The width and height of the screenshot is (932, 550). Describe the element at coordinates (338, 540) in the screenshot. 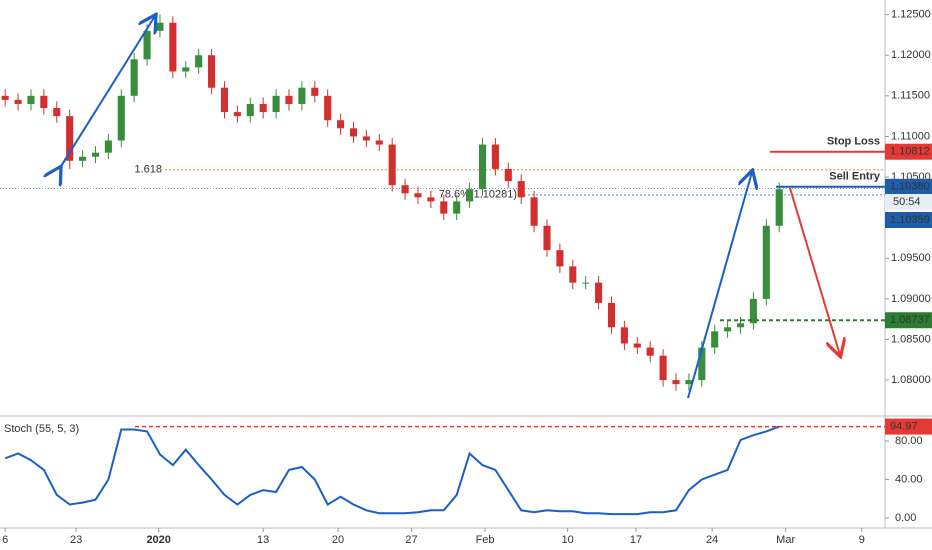

I see `x-tick-label: 20` at that location.